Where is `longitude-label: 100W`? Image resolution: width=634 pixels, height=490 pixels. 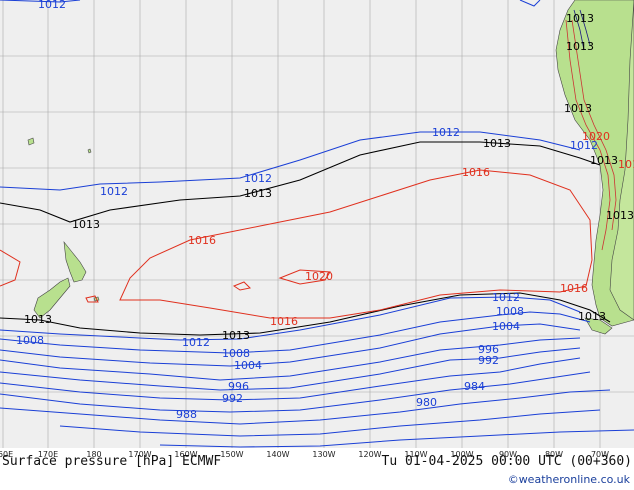 longitude-label: 100W is located at coordinates (462, 454).